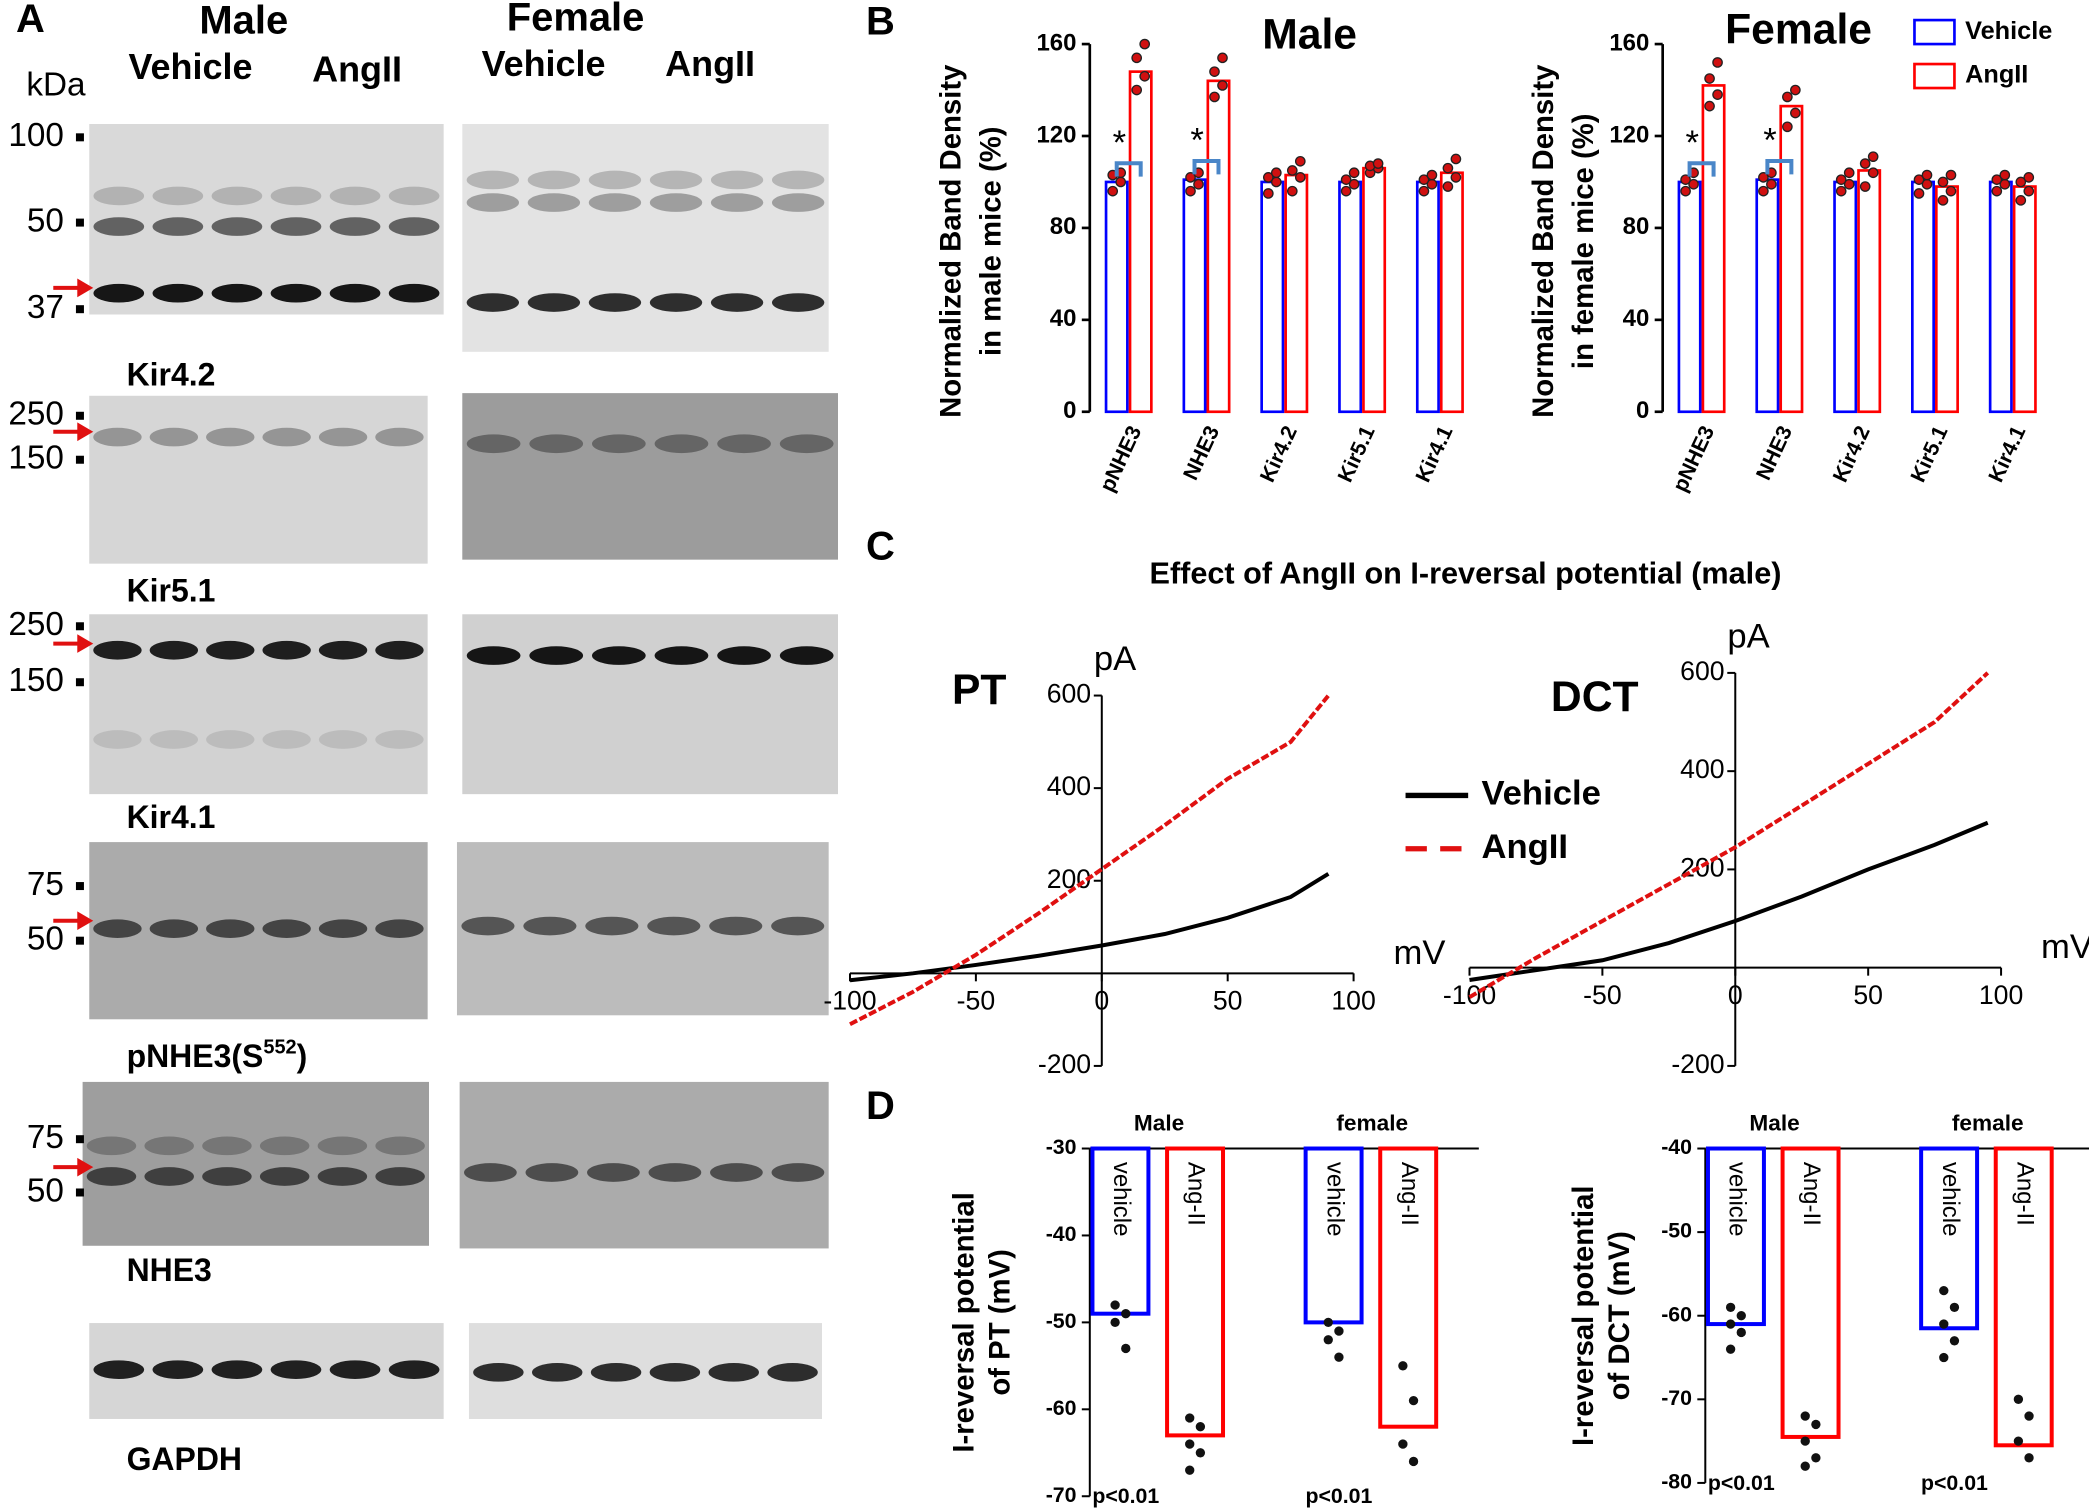  I want to click on group-label: female, so click(1988, 1123).